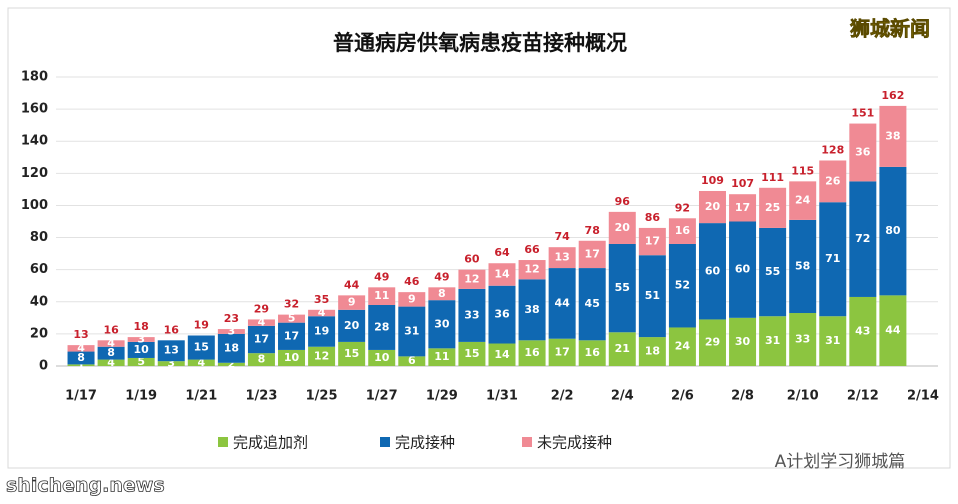 The width and height of the screenshot is (958, 504). What do you see at coordinates (39, 333) in the screenshot?
I see `y-tick-label: 20` at bounding box center [39, 333].